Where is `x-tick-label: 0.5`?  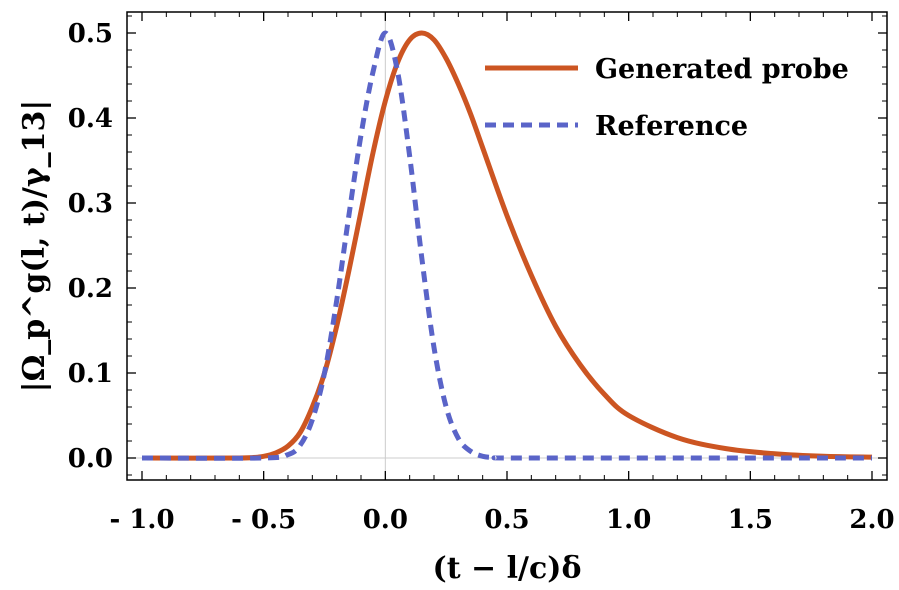
x-tick-label: 0.5 is located at coordinates (506, 520).